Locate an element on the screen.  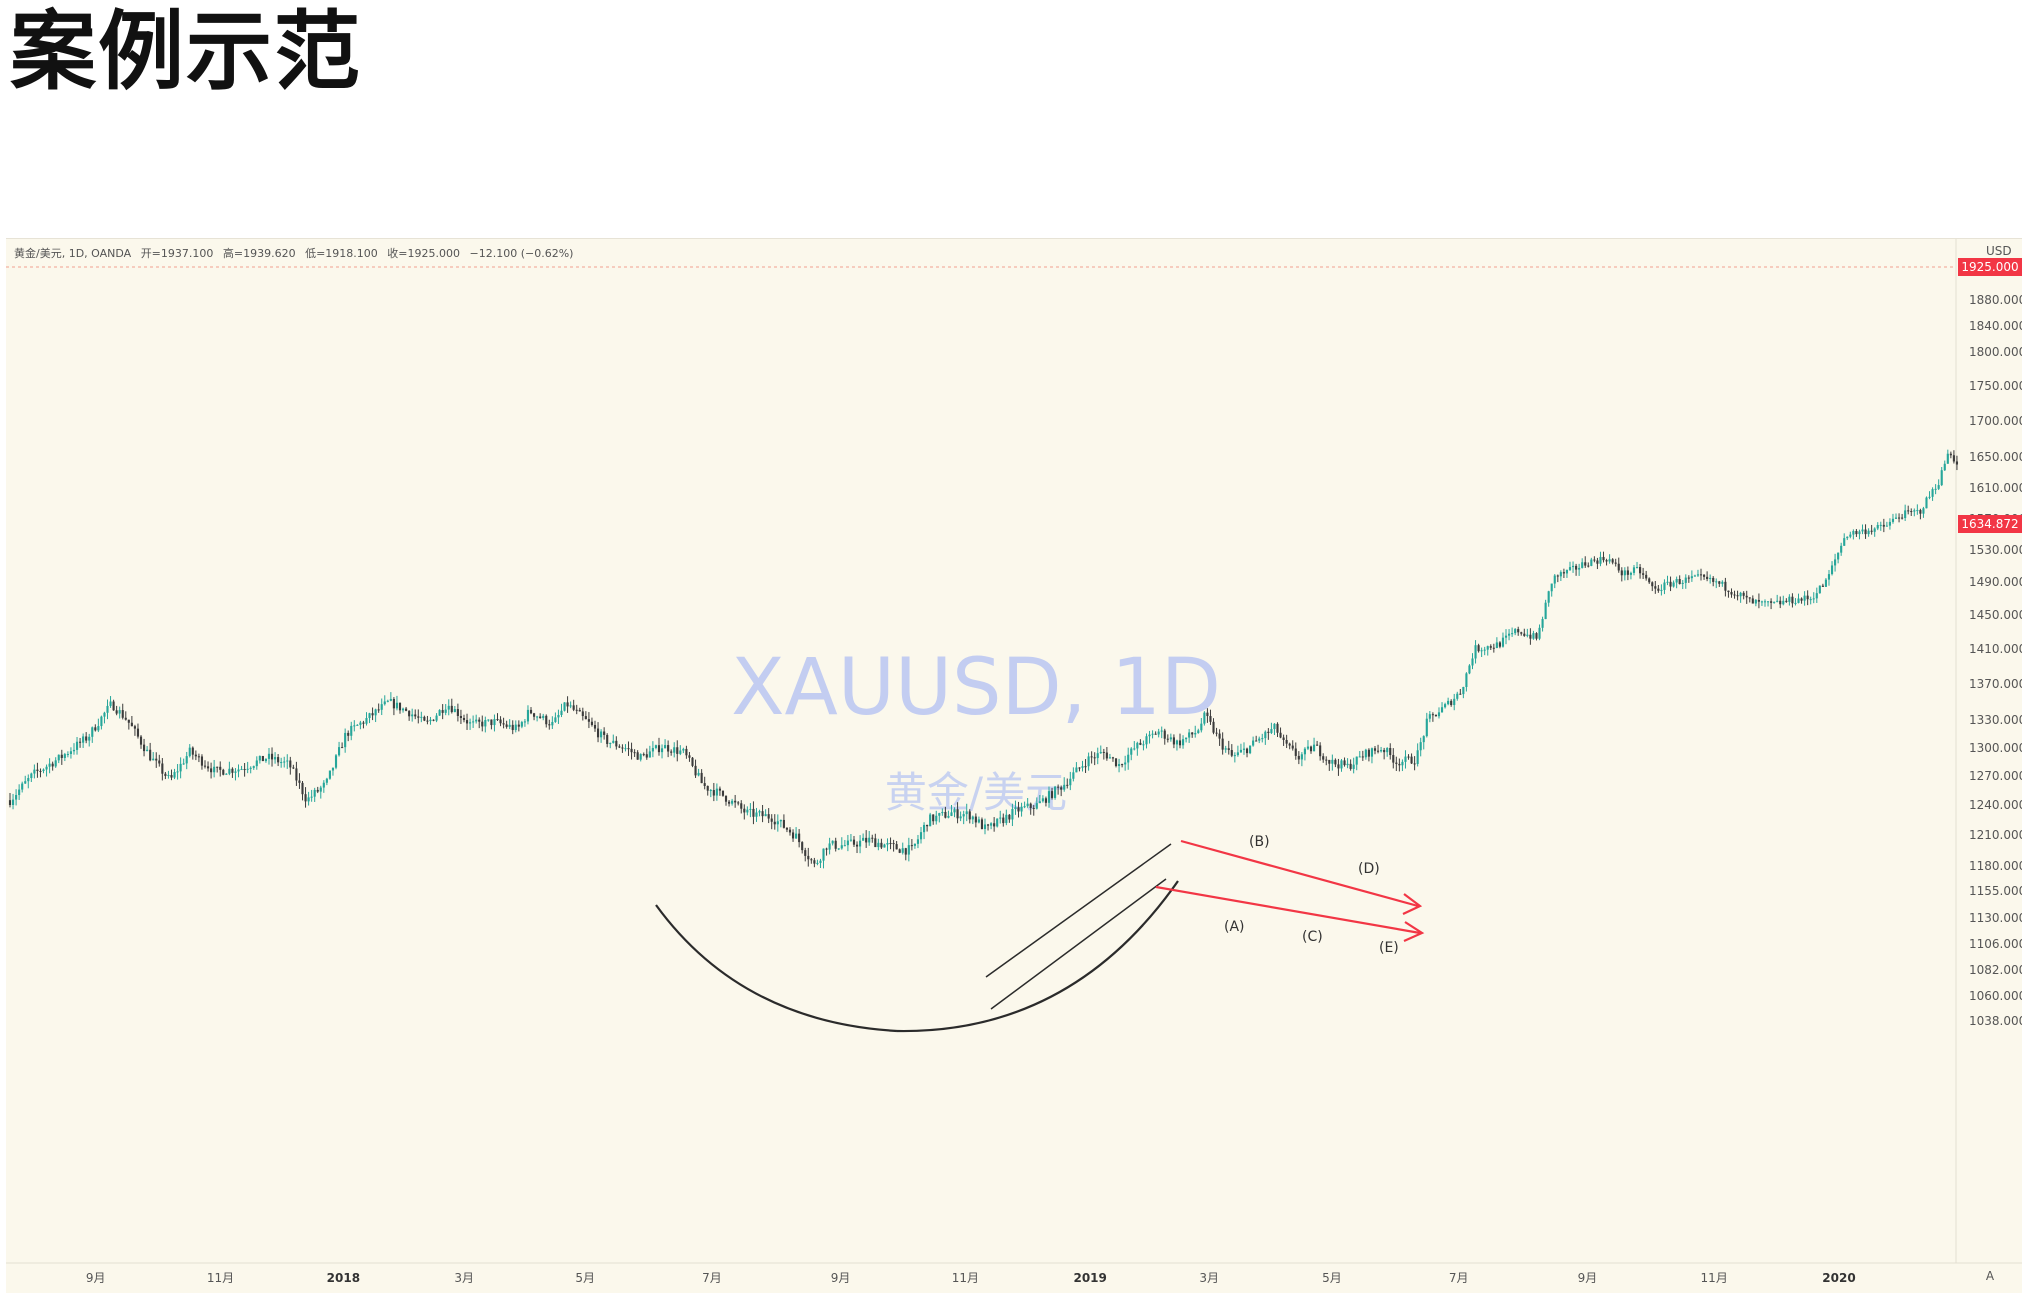
cup-curve-drawing is located at coordinates (776, 968).